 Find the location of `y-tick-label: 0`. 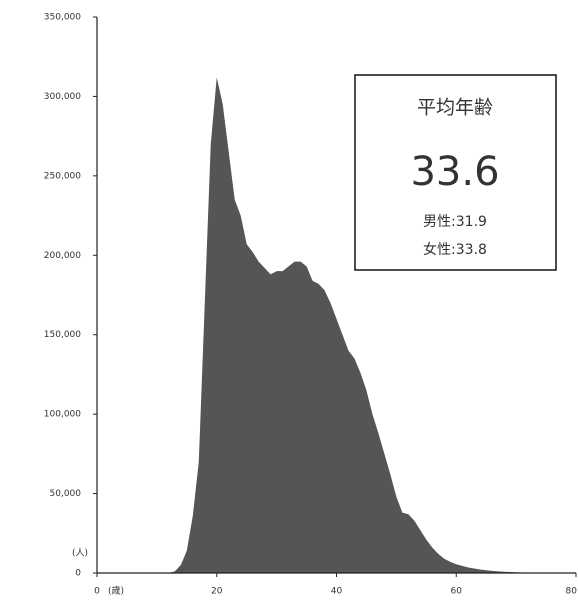

y-tick-label: 0 is located at coordinates (78, 574).